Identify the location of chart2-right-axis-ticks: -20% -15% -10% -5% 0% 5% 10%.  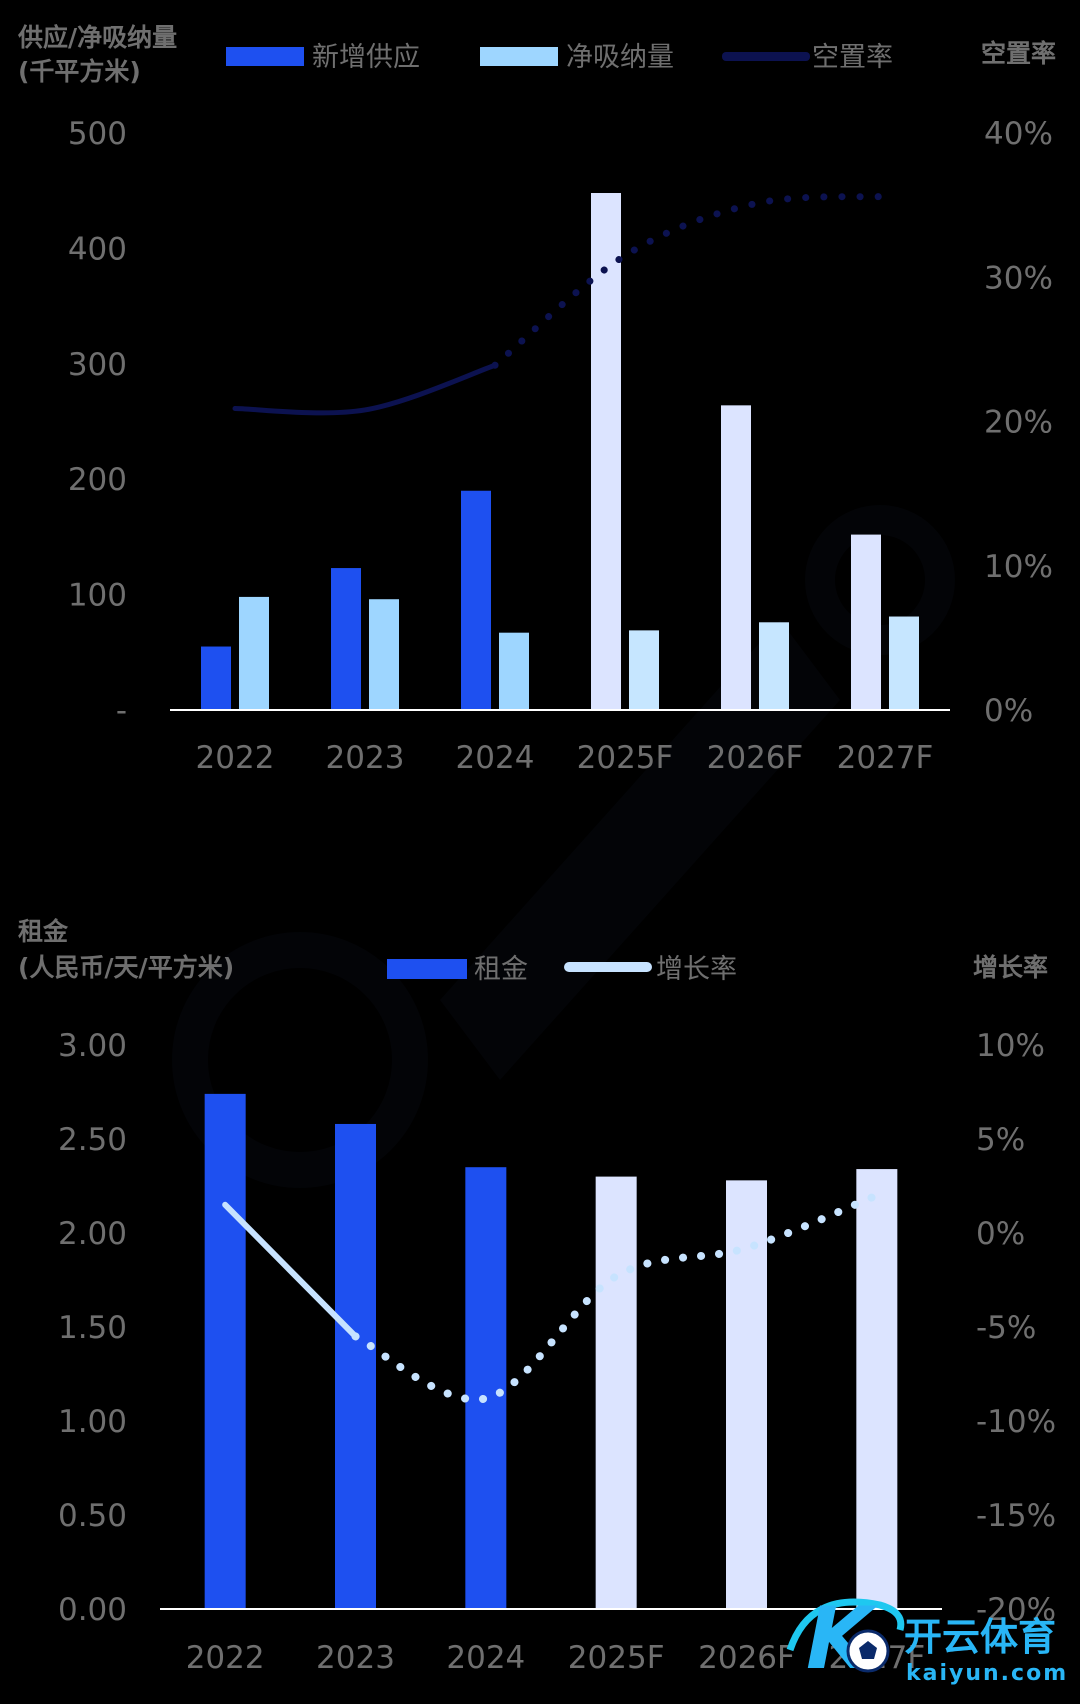
(1016, 1328).